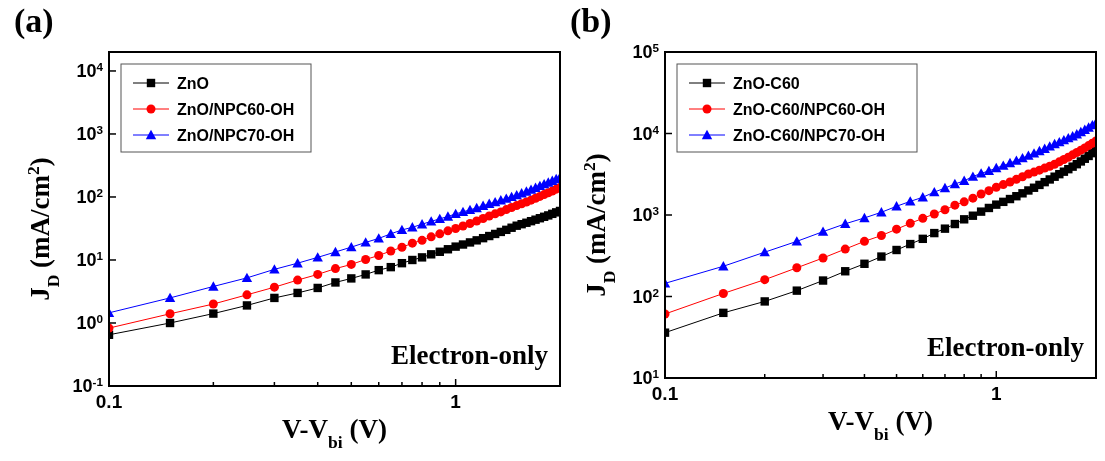  Describe the element at coordinates (193, 83) in the screenshot. I see `legend-label: ZnO` at that location.